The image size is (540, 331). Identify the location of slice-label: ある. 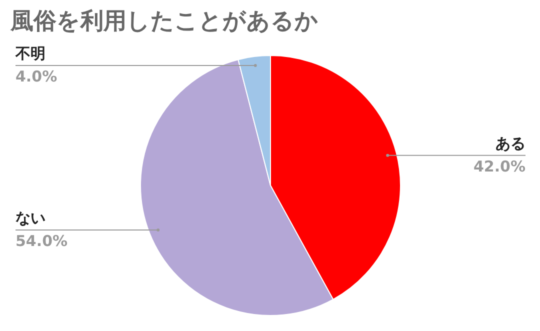
(511, 143).